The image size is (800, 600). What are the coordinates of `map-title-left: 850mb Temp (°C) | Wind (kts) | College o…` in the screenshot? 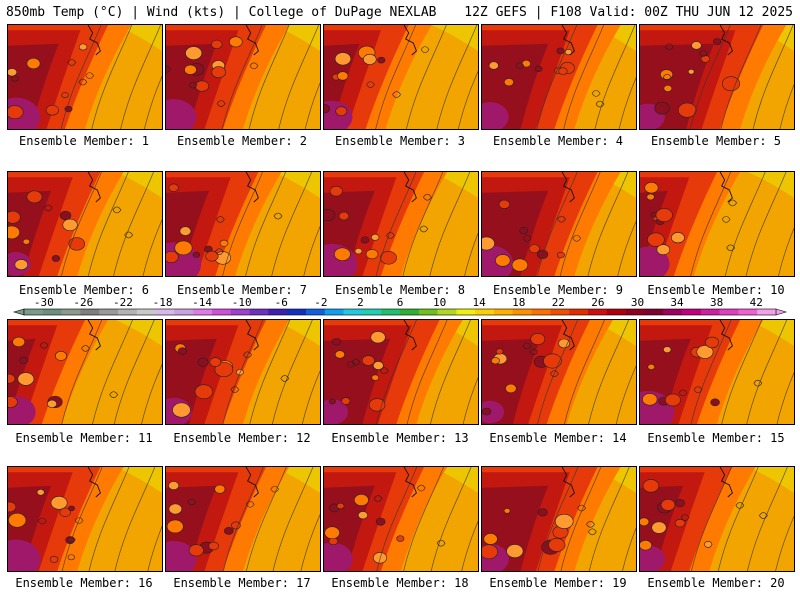 It's located at (221, 12).